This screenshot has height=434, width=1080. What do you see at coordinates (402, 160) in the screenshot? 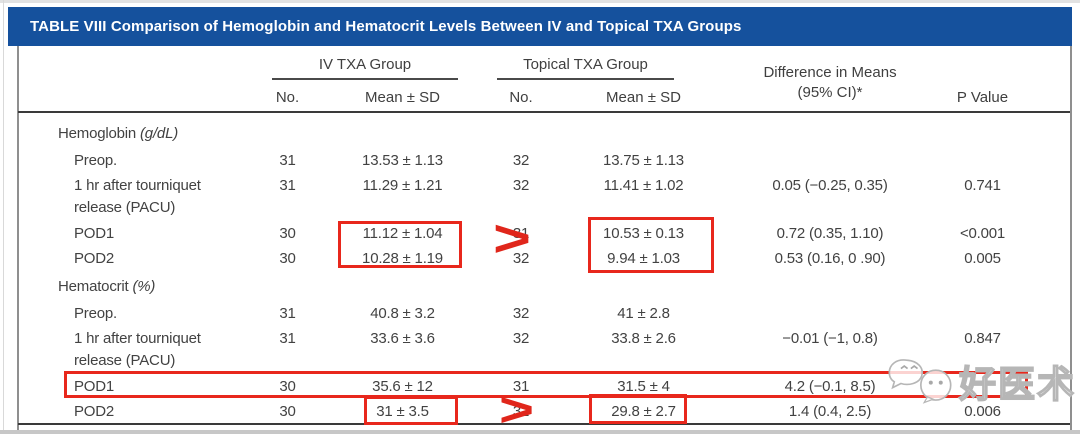
I see `cell-iv-mean: 13.53 ± 1.13` at bounding box center [402, 160].